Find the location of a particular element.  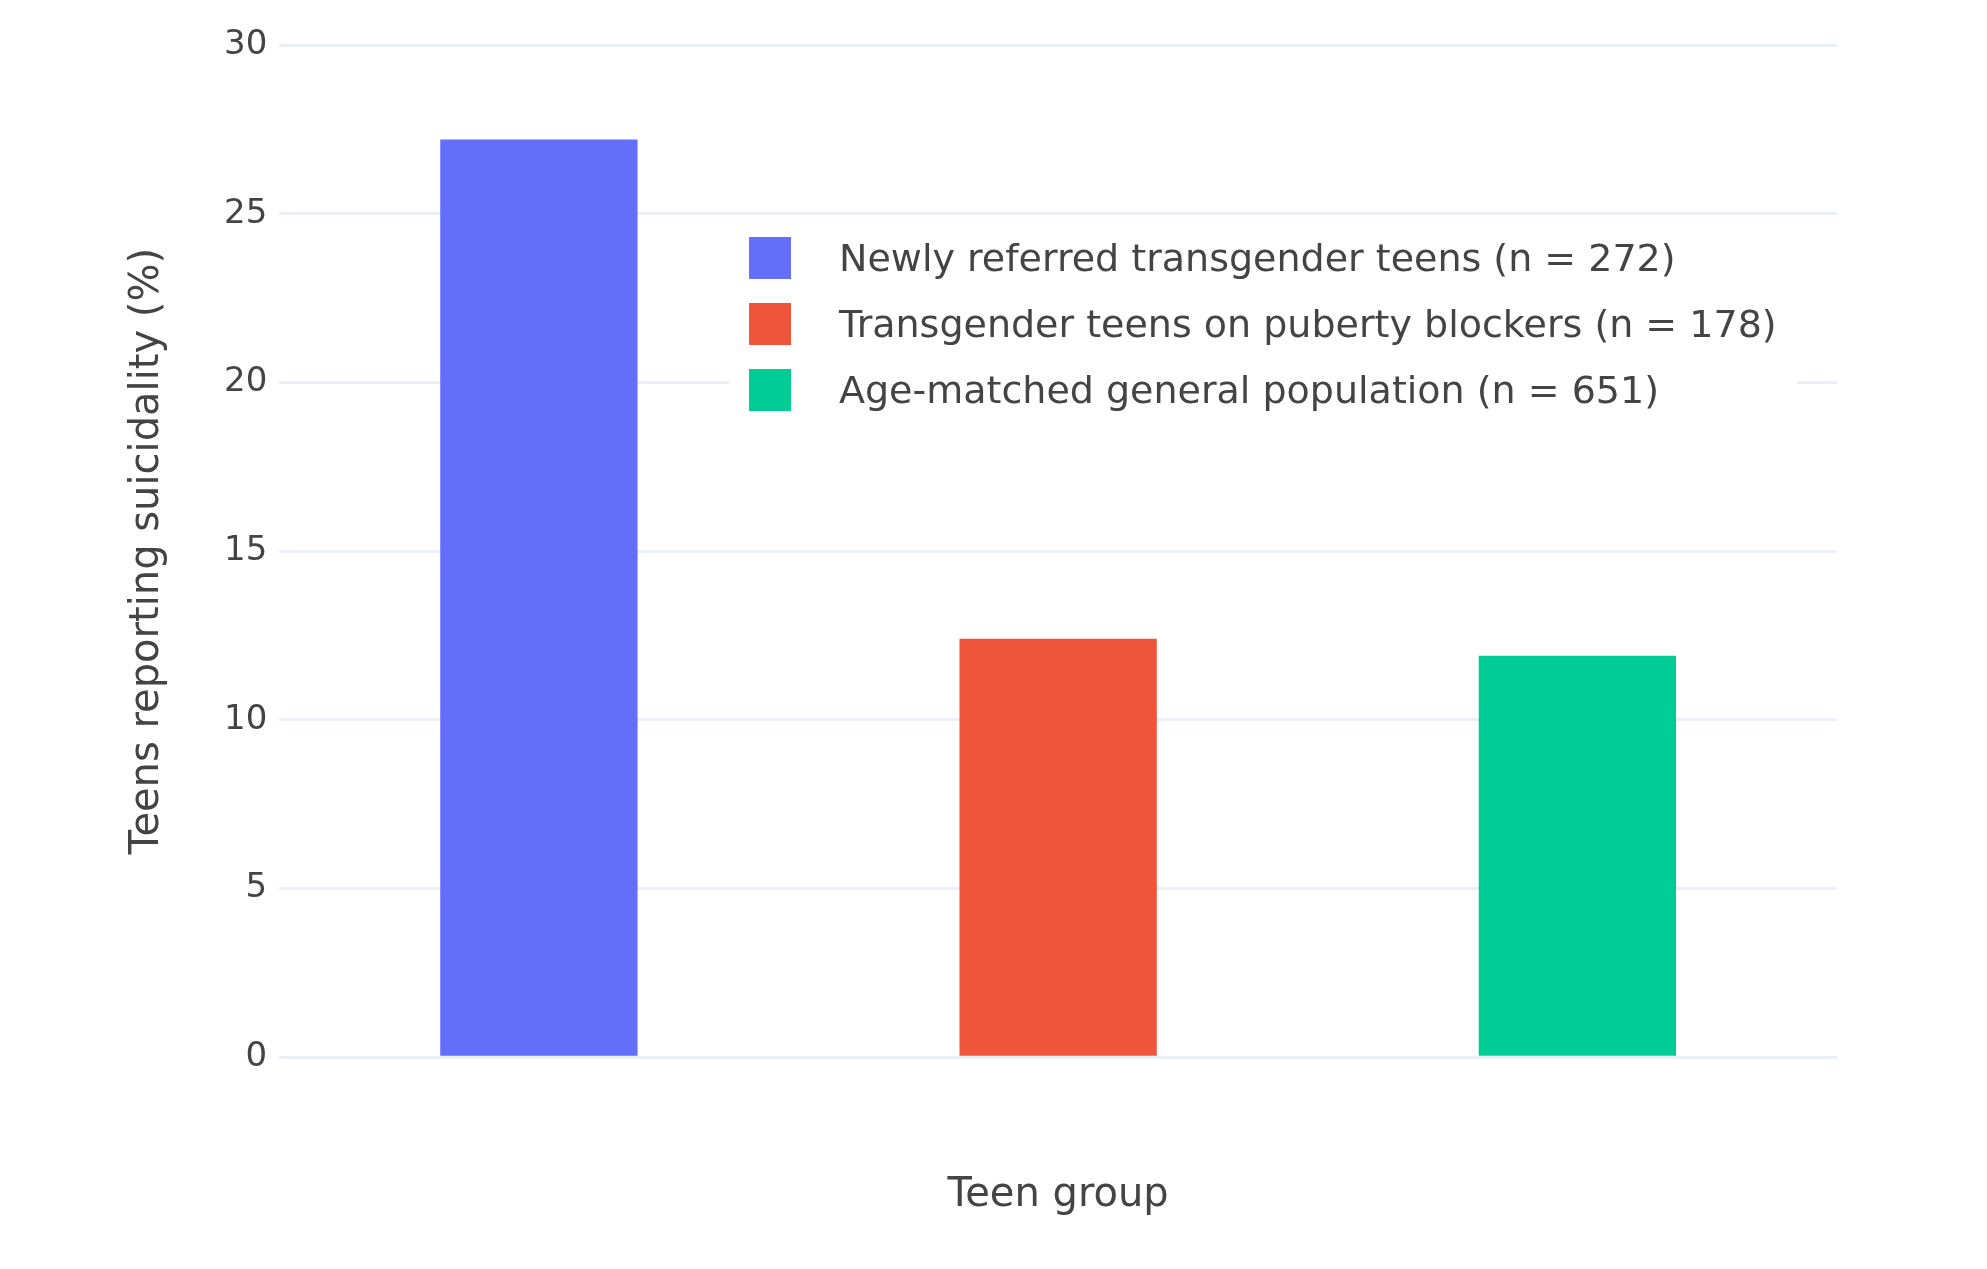

y-tick-label: 10 is located at coordinates (246, 716).